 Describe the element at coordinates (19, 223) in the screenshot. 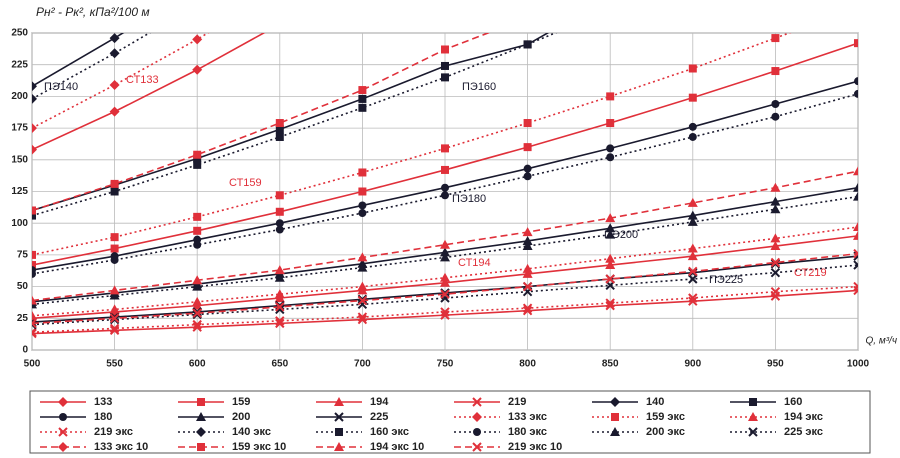

I see `y-tick-label: 100` at that location.